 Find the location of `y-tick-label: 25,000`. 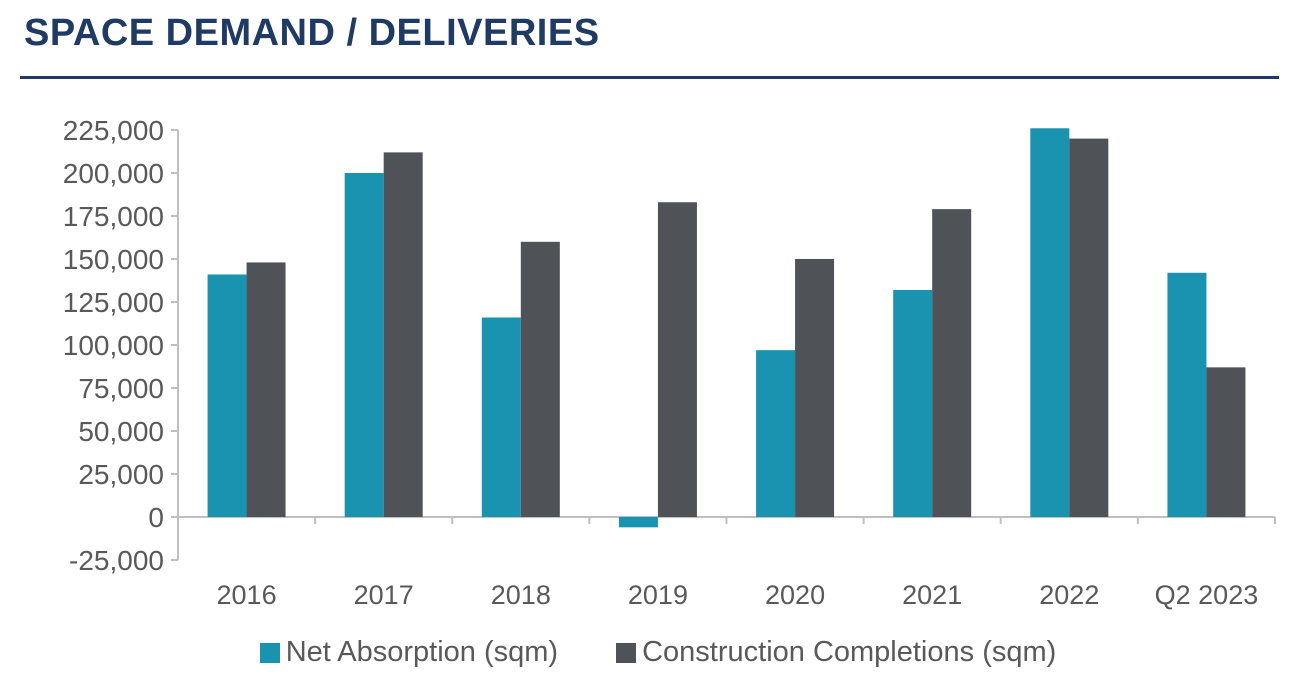

y-tick-label: 25,000 is located at coordinates (121, 474).